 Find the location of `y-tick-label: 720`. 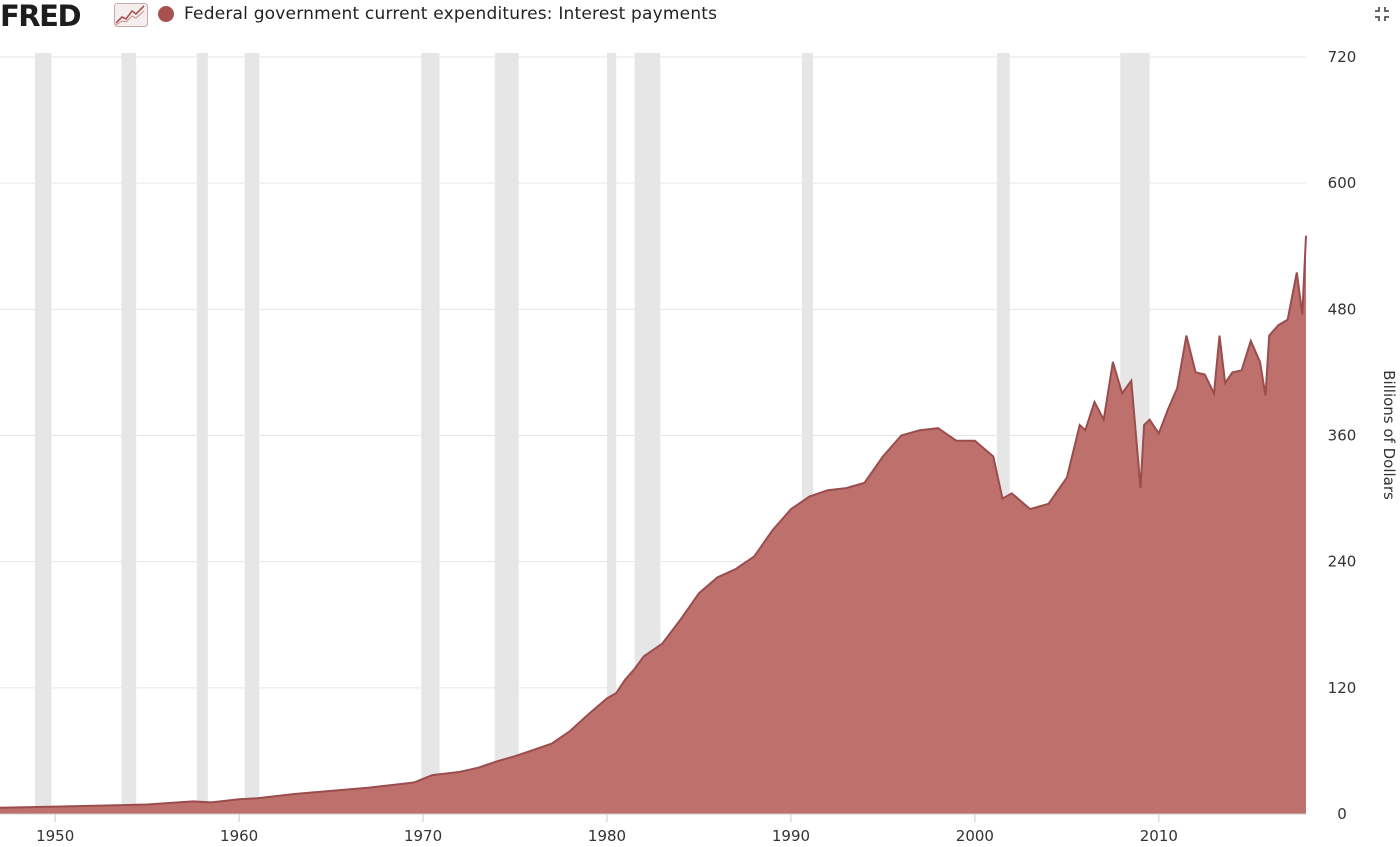

y-tick-label: 720 is located at coordinates (1342, 57).